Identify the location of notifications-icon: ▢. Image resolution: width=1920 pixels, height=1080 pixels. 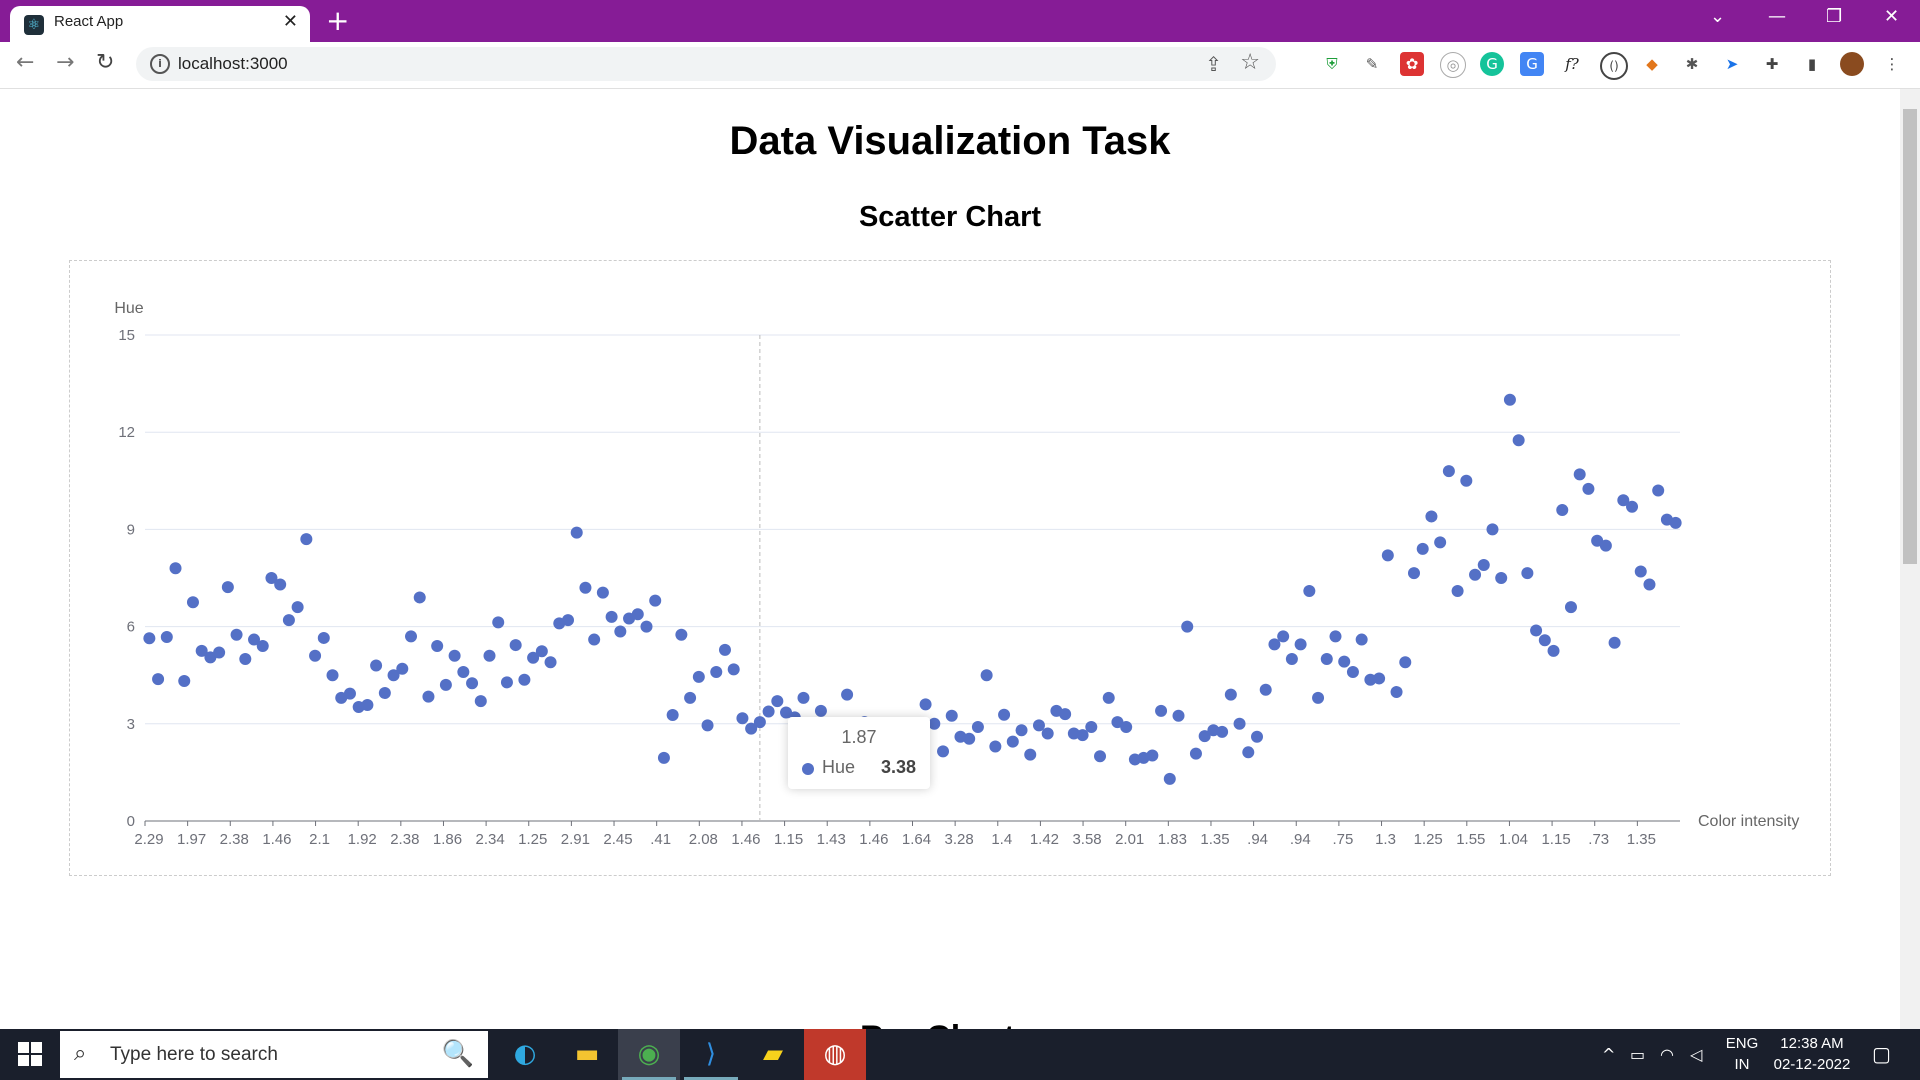
(1881, 1054).